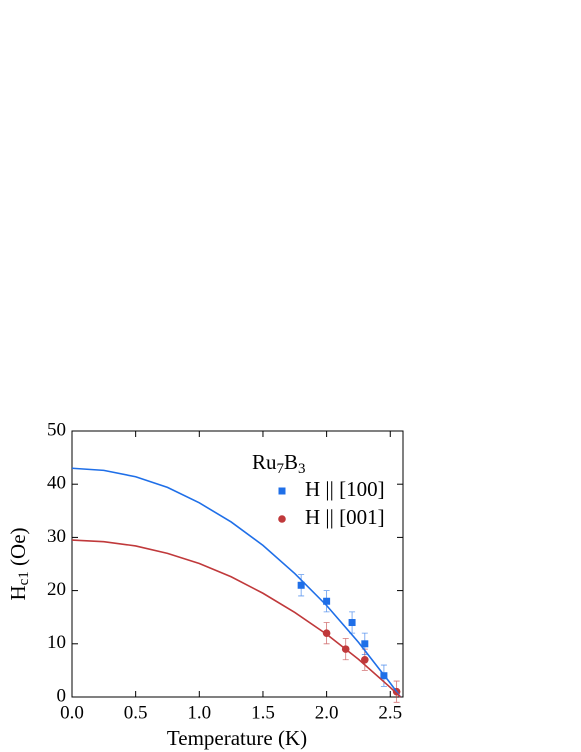  Describe the element at coordinates (199, 712) in the screenshot. I see `x-tick-label: 1.0` at that location.